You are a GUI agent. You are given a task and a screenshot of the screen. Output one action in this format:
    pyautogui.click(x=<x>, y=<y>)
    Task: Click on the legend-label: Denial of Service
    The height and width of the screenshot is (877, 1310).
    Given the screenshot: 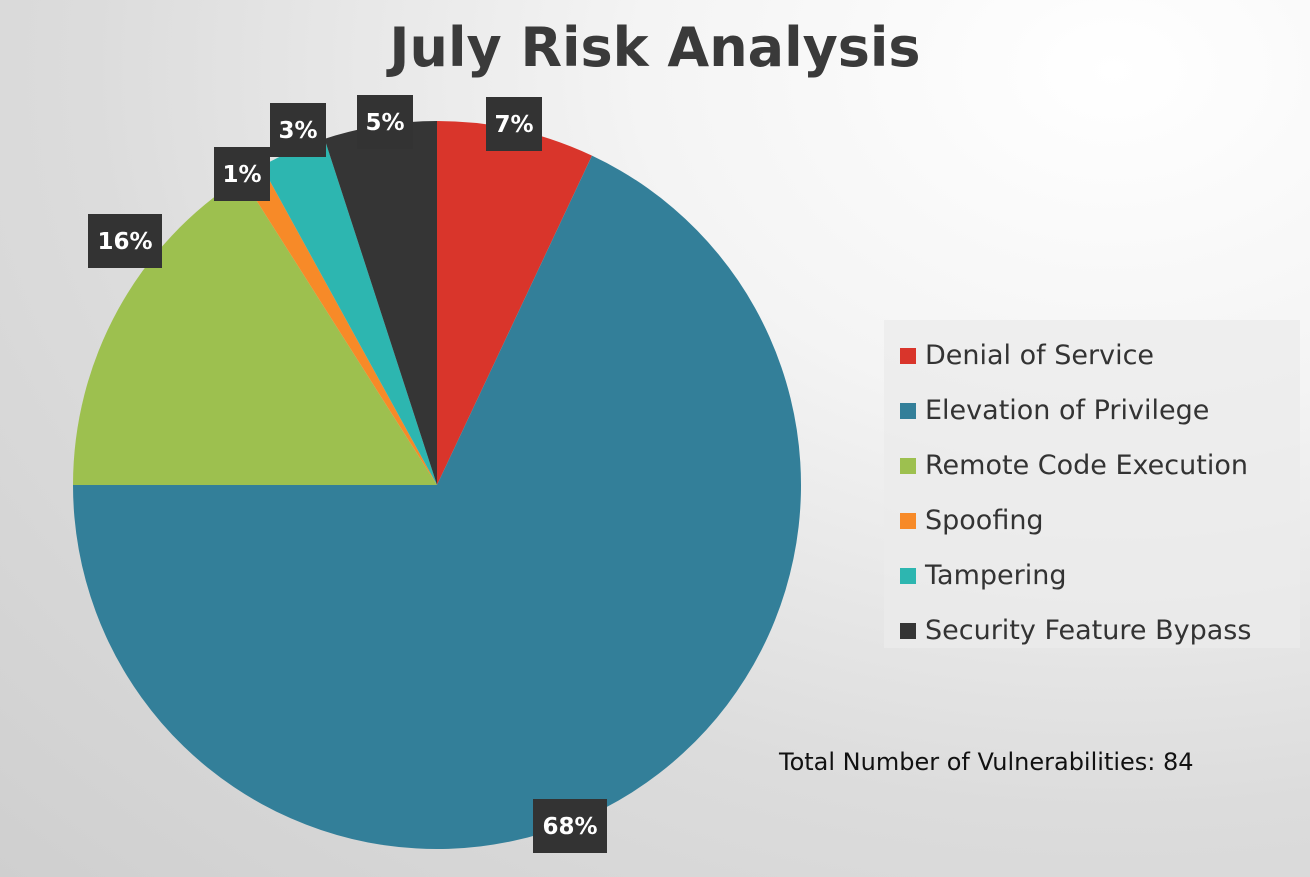 What is the action you would take?
    pyautogui.click(x=1040, y=355)
    